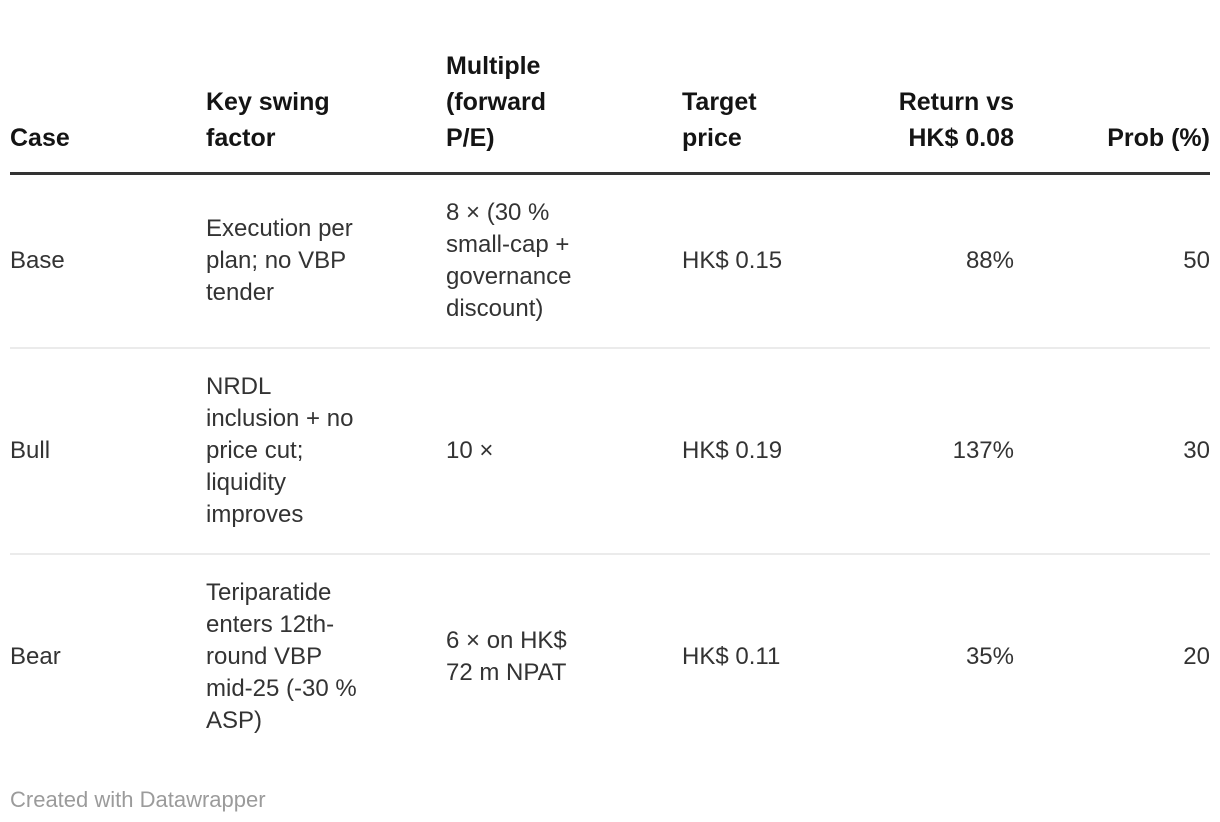 The height and width of the screenshot is (822, 1220). What do you see at coordinates (268, 120) in the screenshot?
I see `header-cell-key-swing-factor: Key swing factor` at bounding box center [268, 120].